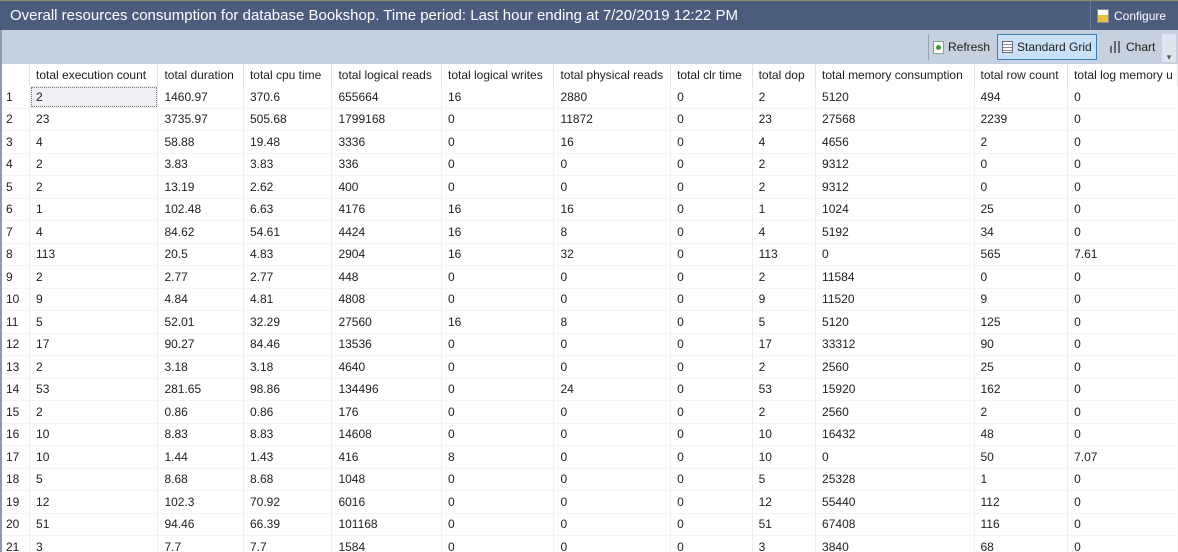 The image size is (1178, 552). What do you see at coordinates (612, 97) in the screenshot?
I see `grid-cell: 2880` at bounding box center [612, 97].